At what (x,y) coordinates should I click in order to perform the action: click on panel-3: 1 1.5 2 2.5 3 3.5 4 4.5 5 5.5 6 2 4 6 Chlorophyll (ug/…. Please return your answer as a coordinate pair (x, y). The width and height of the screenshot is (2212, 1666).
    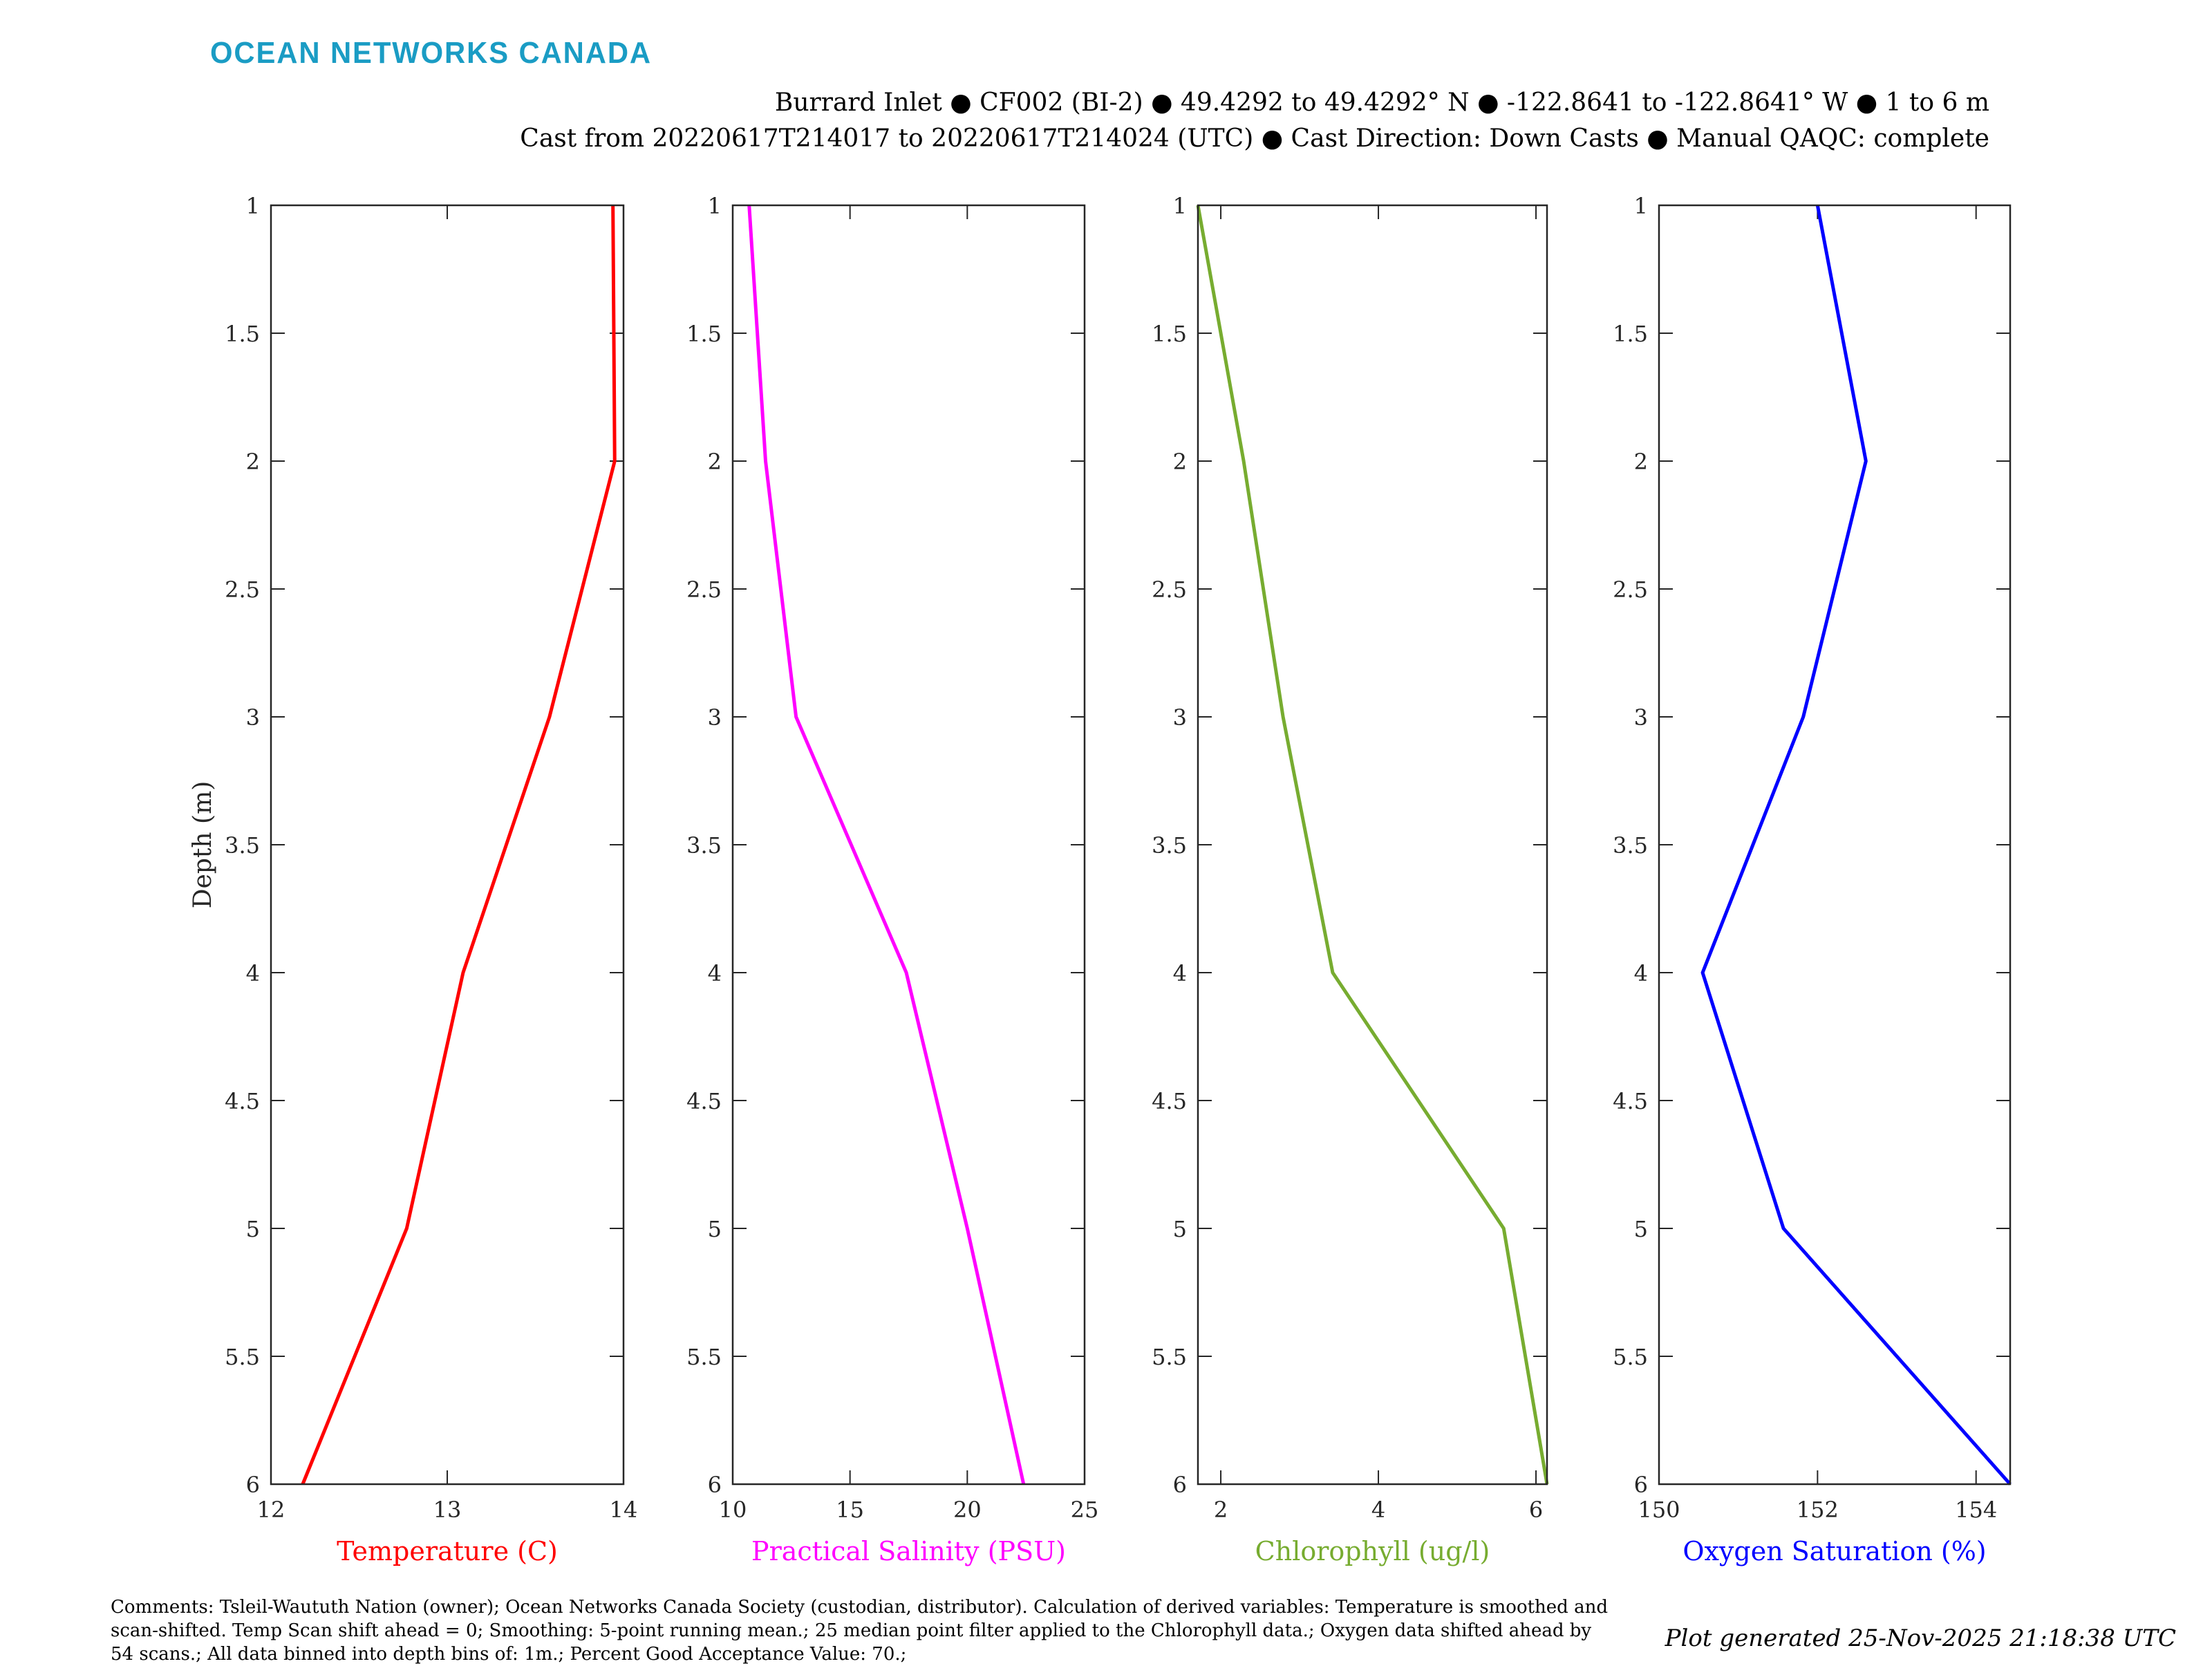
    Looking at the image, I should click on (1351, 879).